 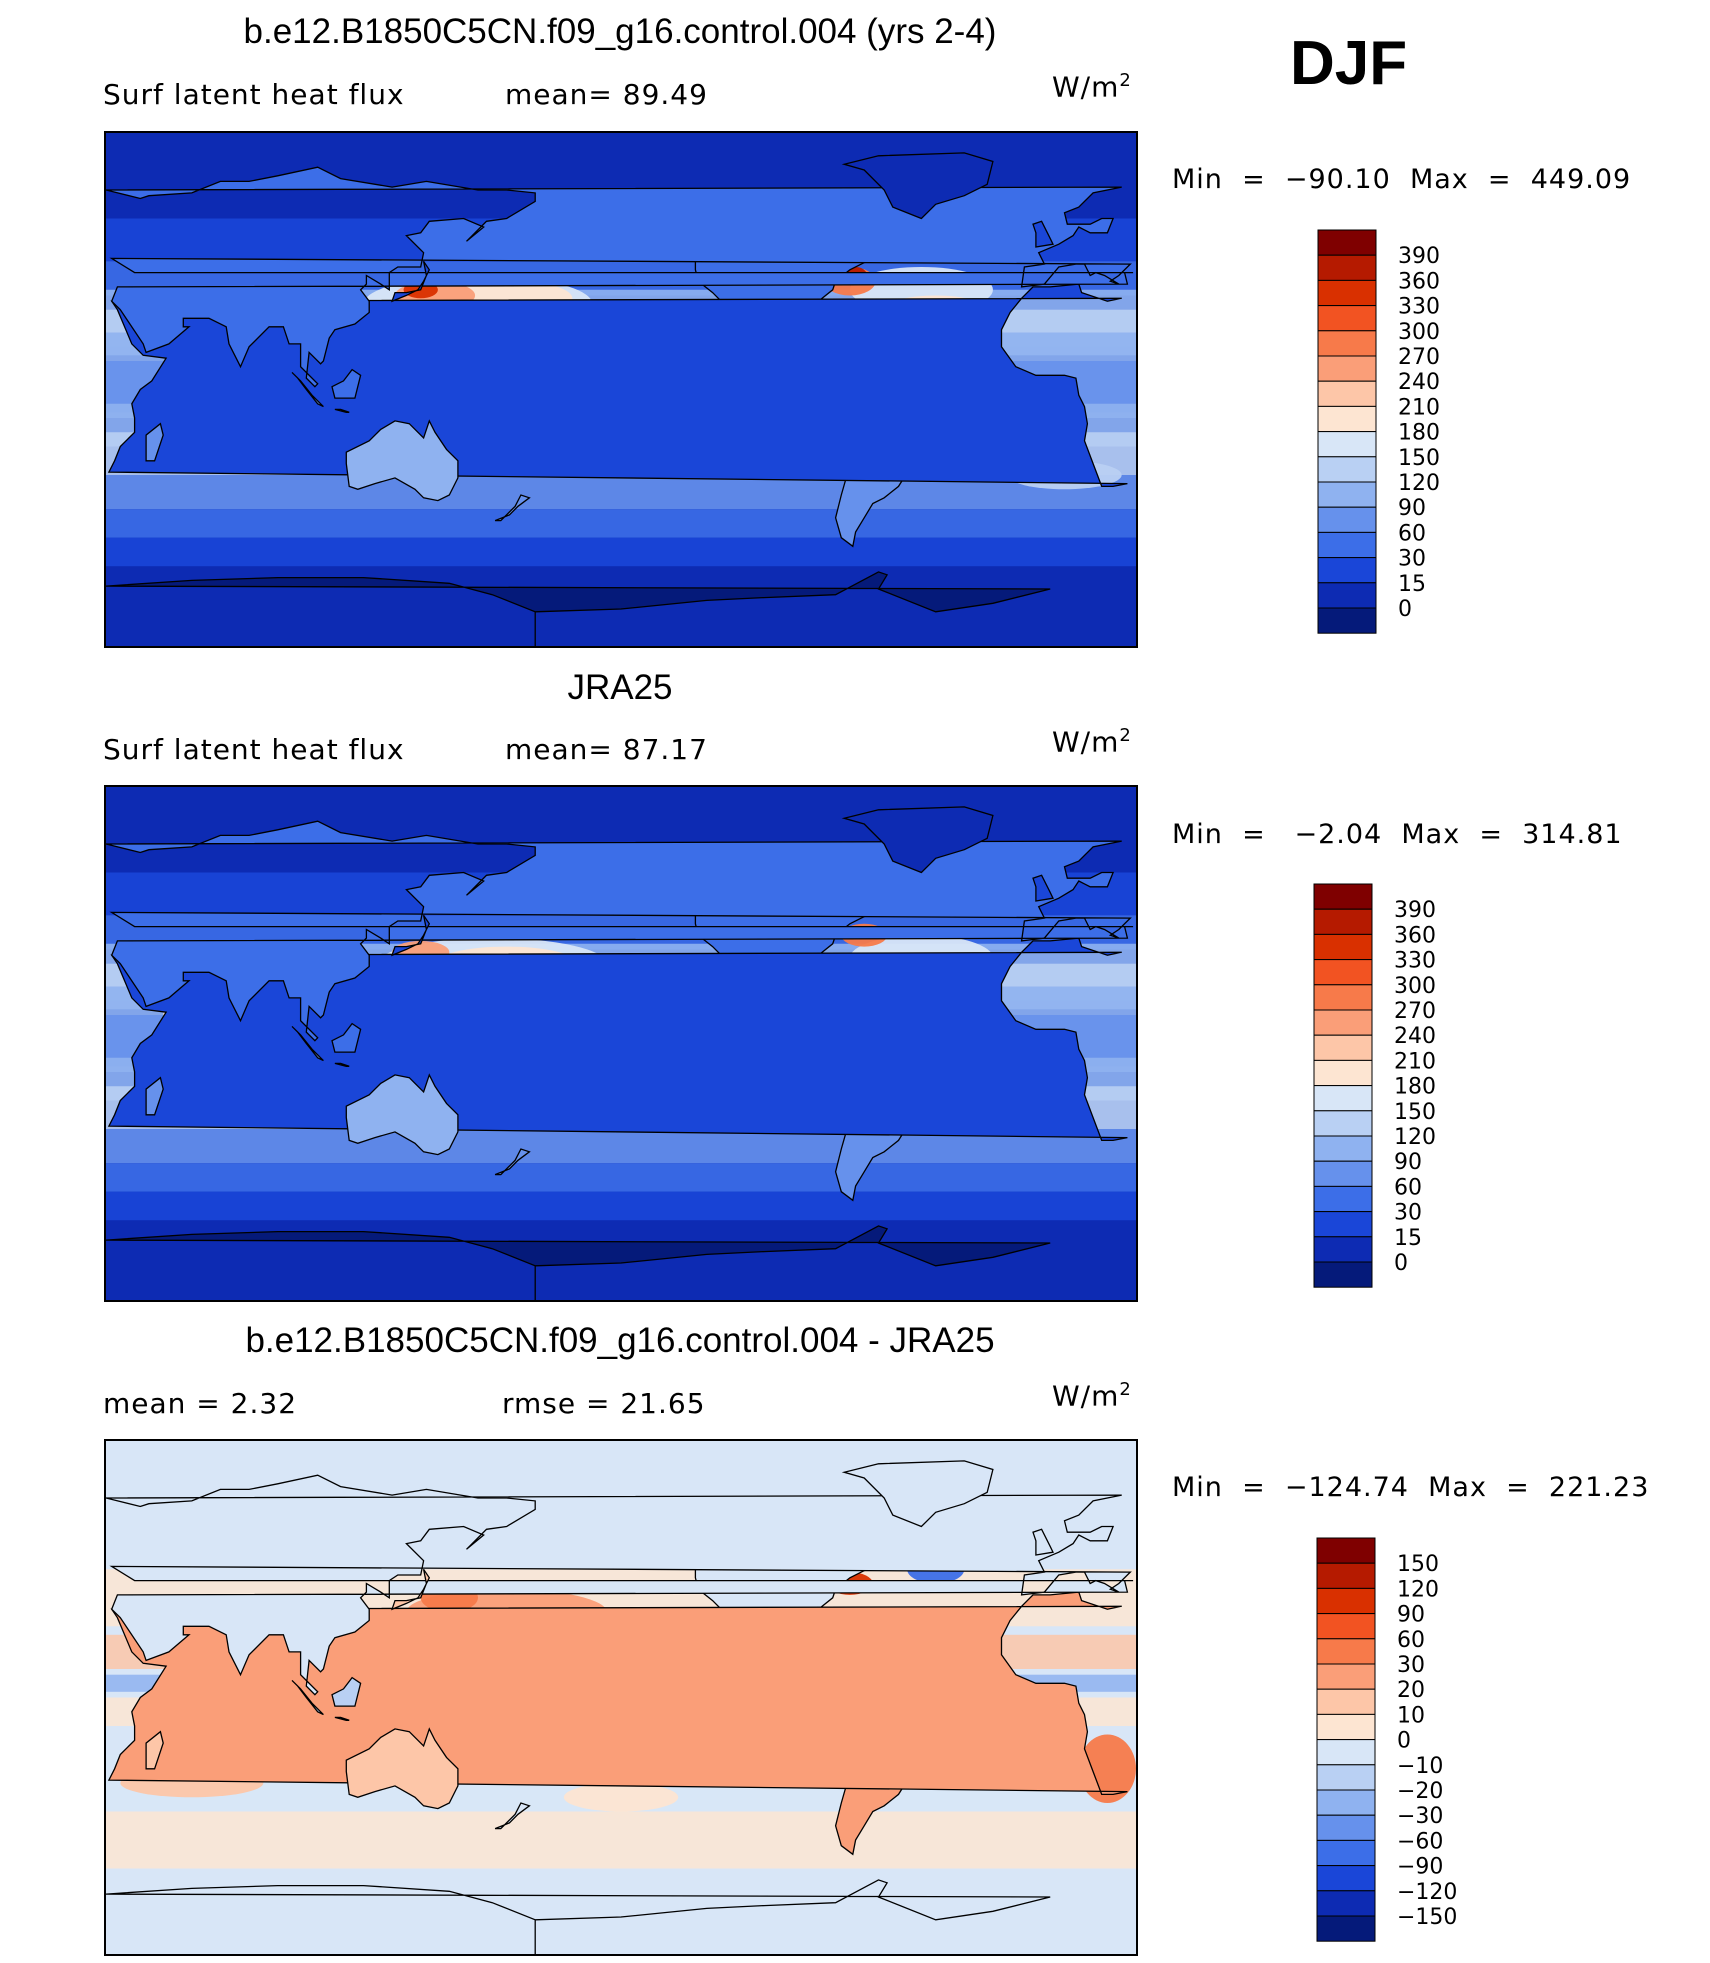 I want to click on panel-1-min-max: Min = −90.10 Max = 449.09, so click(x=1402, y=179).